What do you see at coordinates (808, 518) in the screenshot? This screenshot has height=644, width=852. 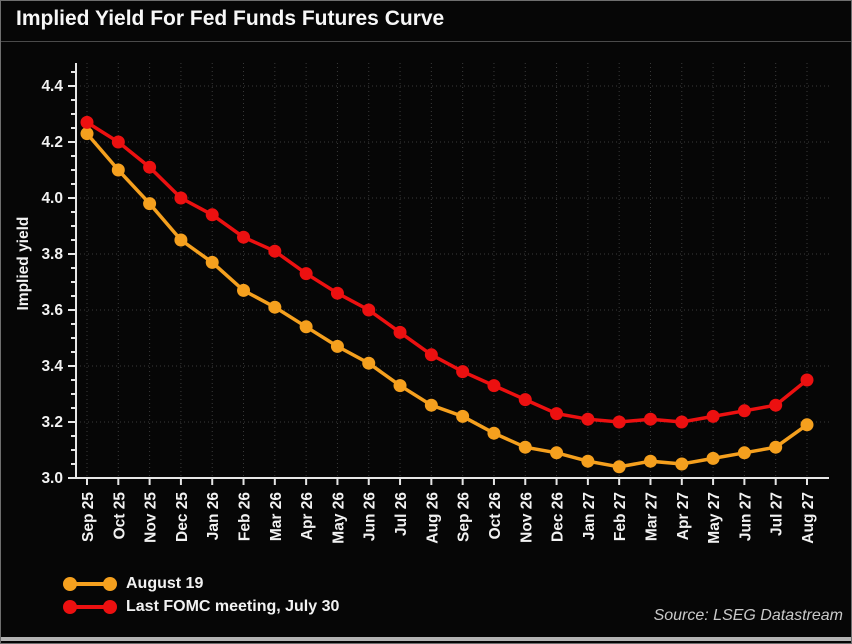 I see `x-tick-label: Aug 27` at bounding box center [808, 518].